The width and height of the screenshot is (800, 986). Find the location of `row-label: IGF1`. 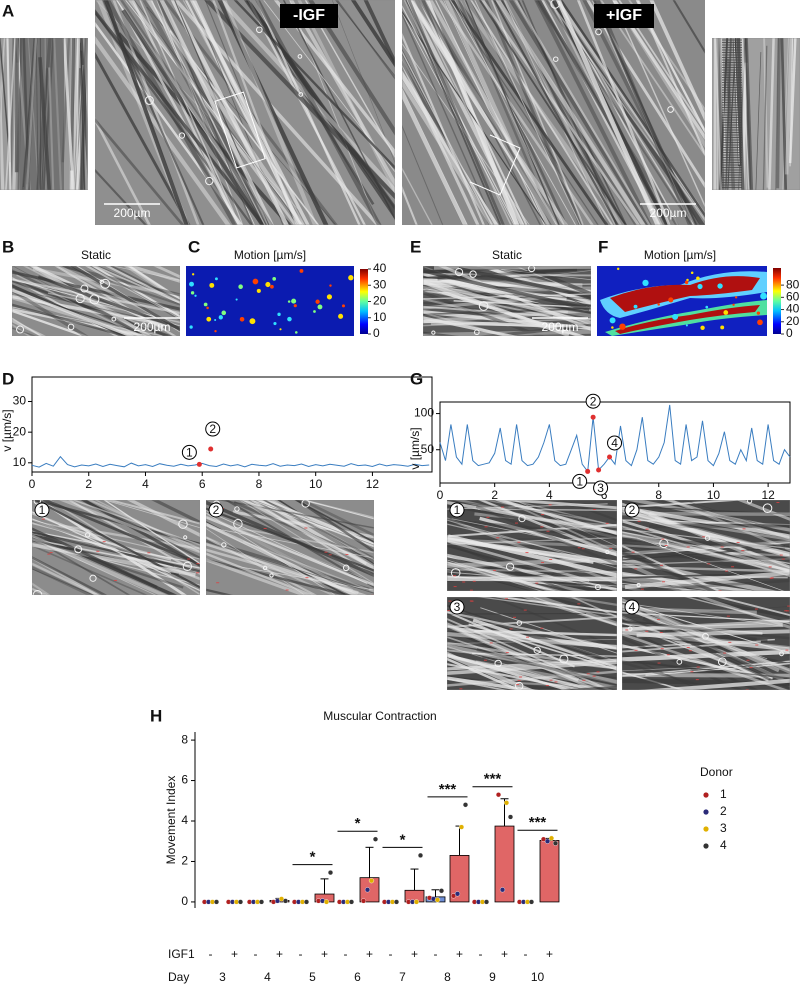

row-label: IGF1 is located at coordinates (181, 954).